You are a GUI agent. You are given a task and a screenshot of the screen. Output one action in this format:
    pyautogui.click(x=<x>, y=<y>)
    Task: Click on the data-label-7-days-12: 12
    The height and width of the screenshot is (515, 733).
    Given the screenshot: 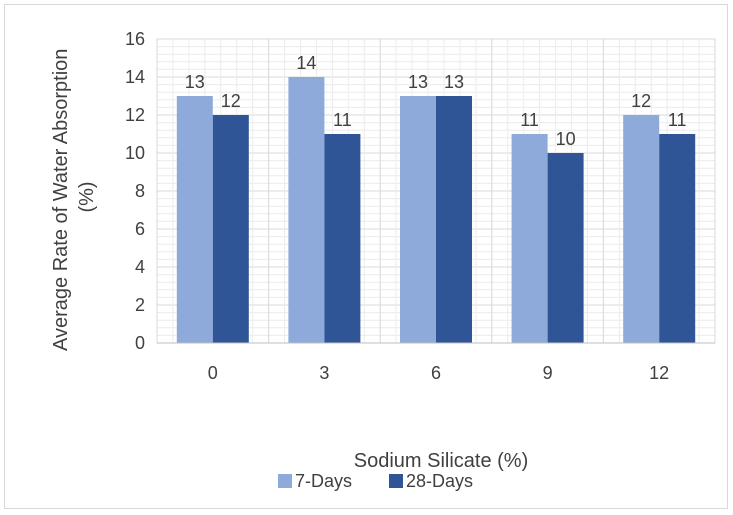 What is the action you would take?
    pyautogui.click(x=641, y=101)
    